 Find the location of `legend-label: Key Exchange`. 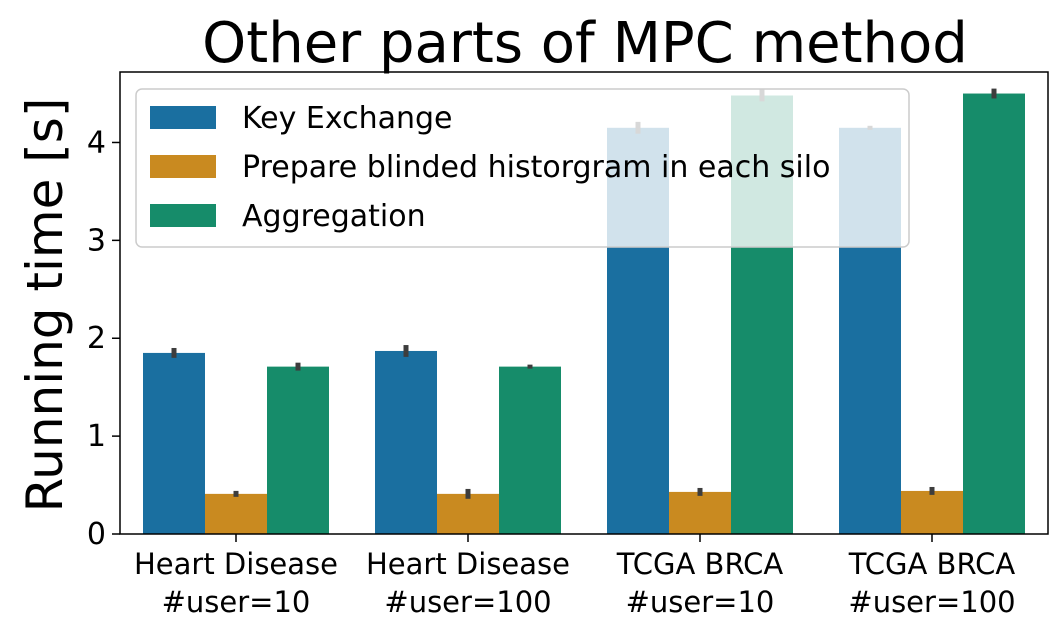

legend-label: Key Exchange is located at coordinates (347, 118).